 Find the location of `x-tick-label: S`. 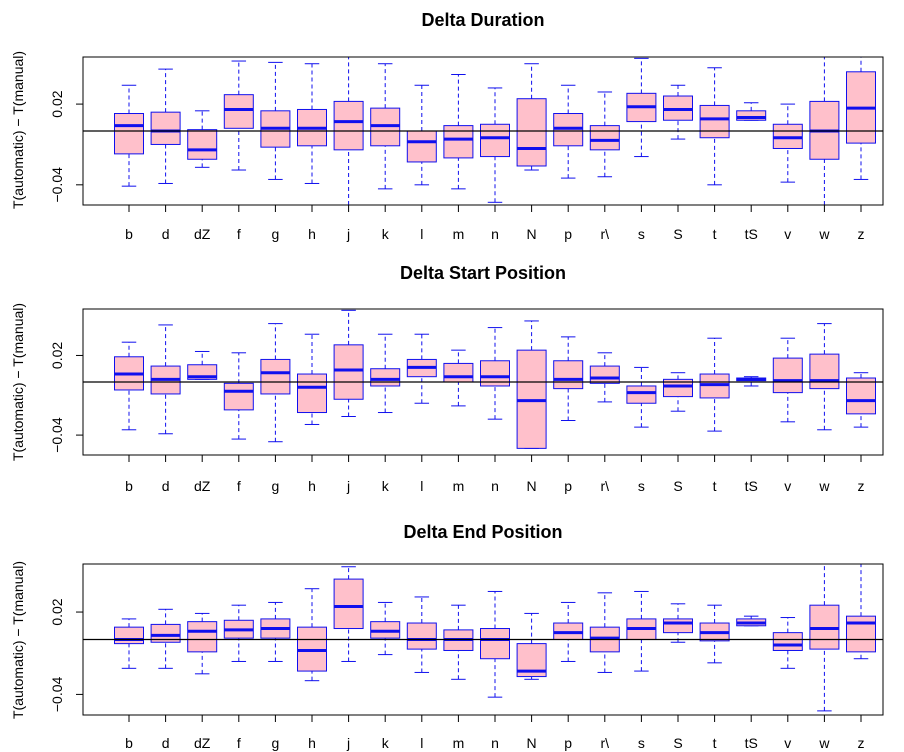

x-tick-label: S is located at coordinates (677, 234).